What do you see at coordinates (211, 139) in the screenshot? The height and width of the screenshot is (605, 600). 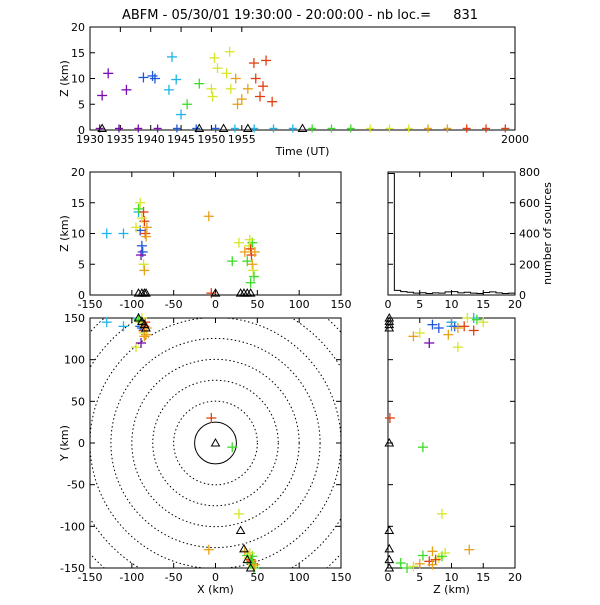 I see `x-tick-label: 1950` at bounding box center [211, 139].